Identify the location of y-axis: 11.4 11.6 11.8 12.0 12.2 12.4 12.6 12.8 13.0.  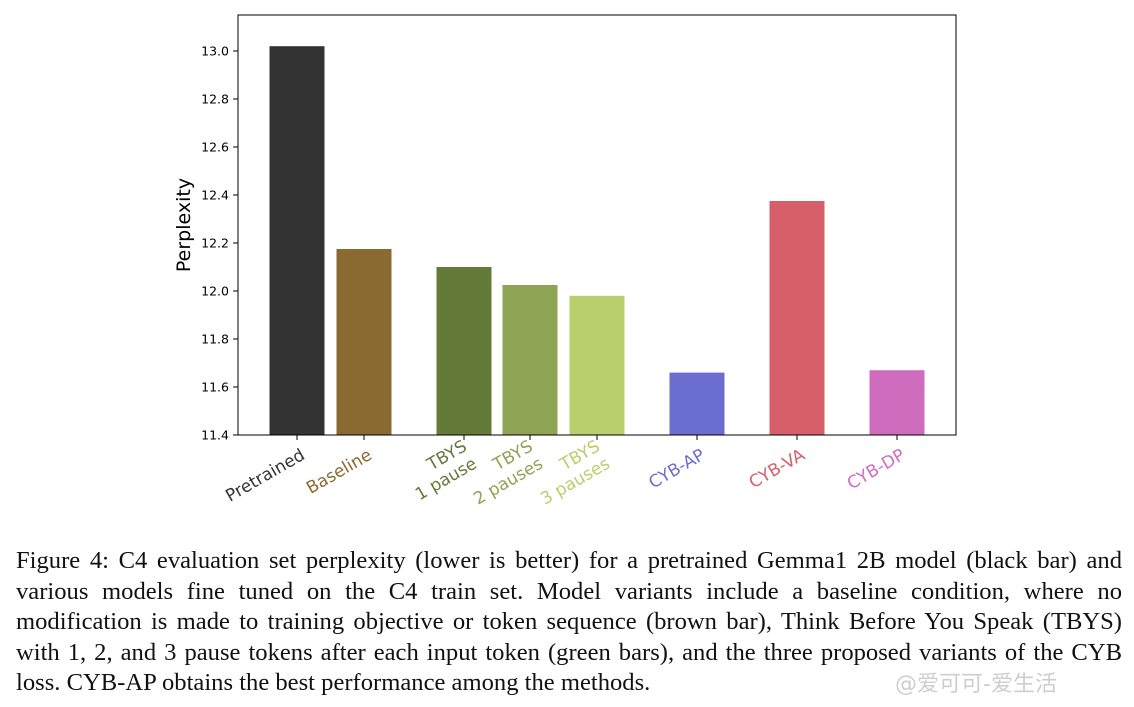
(219, 243).